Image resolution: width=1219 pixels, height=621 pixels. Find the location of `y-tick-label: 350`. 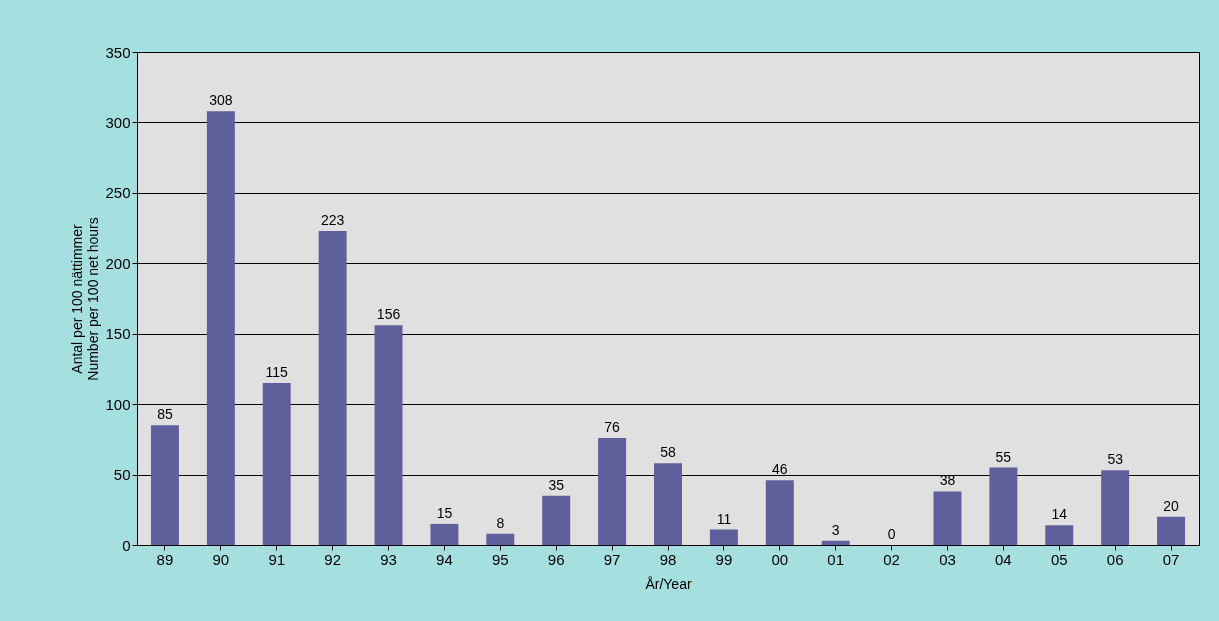

y-tick-label: 350 is located at coordinates (118, 52).